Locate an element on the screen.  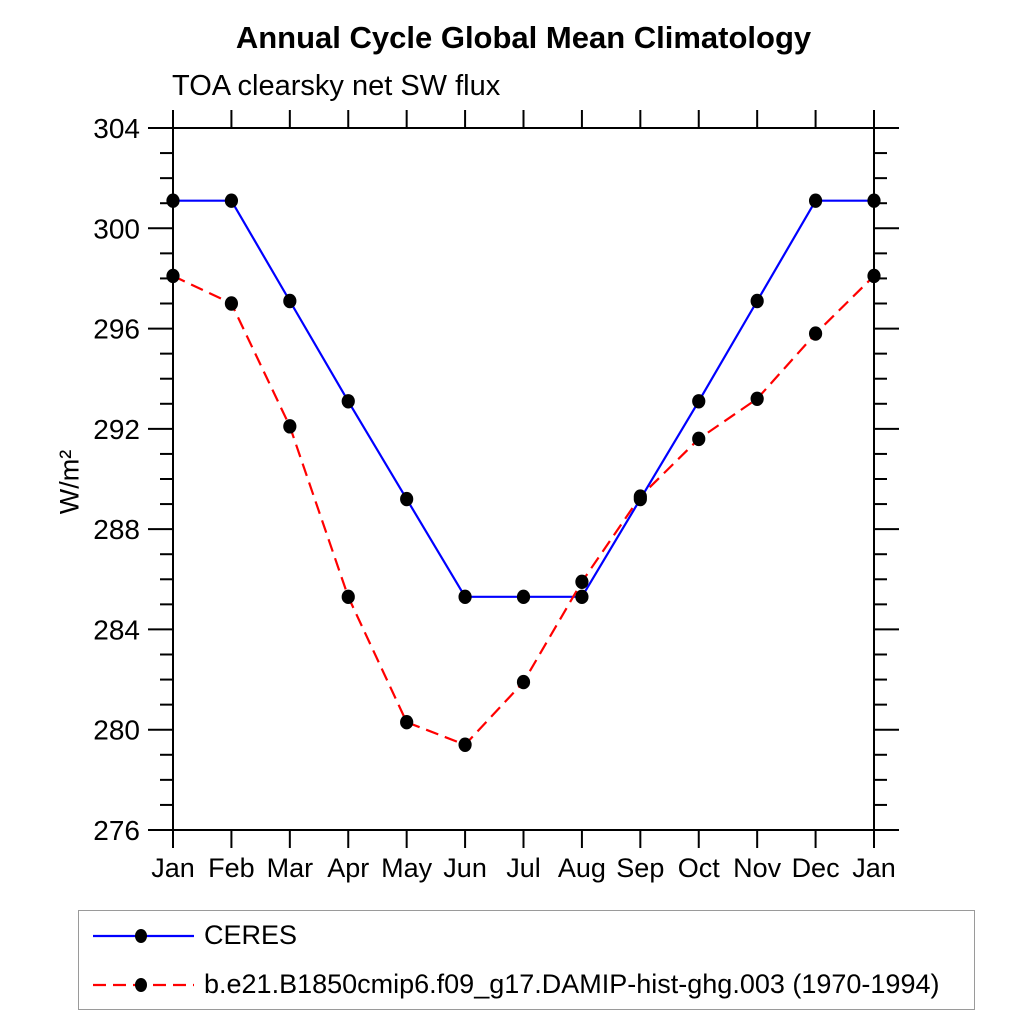
x-tick-label: May is located at coordinates (407, 868).